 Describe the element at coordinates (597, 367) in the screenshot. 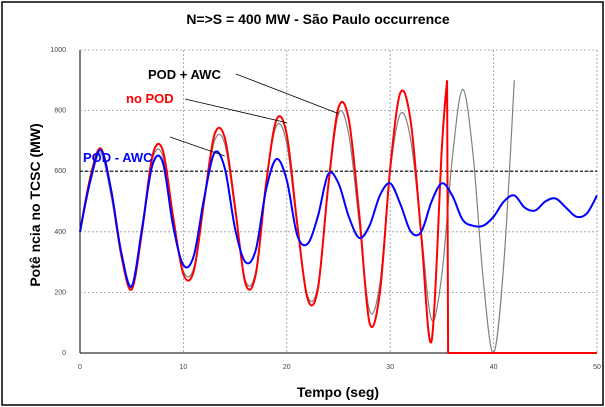

I see `x-tick-label: 50` at that location.